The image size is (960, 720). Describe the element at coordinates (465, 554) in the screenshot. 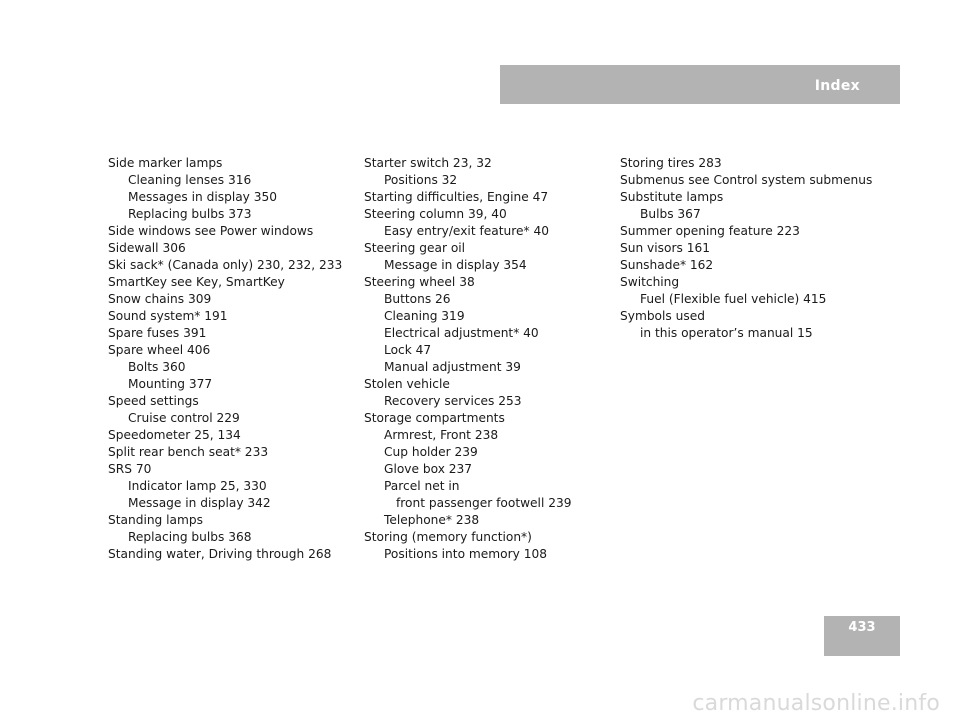

I see `index-entry: Positions into memory 108` at that location.